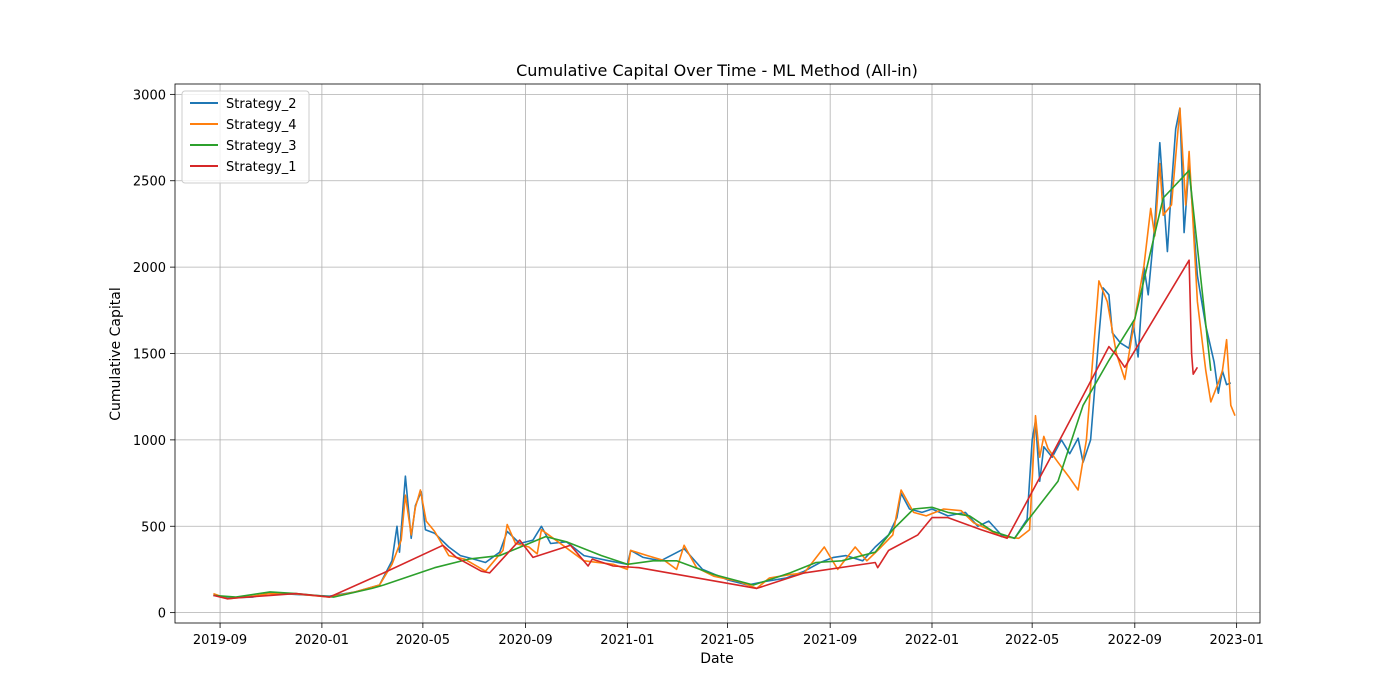  Describe the element at coordinates (149, 182) in the screenshot. I see `y-tick-label: 2500` at that location.